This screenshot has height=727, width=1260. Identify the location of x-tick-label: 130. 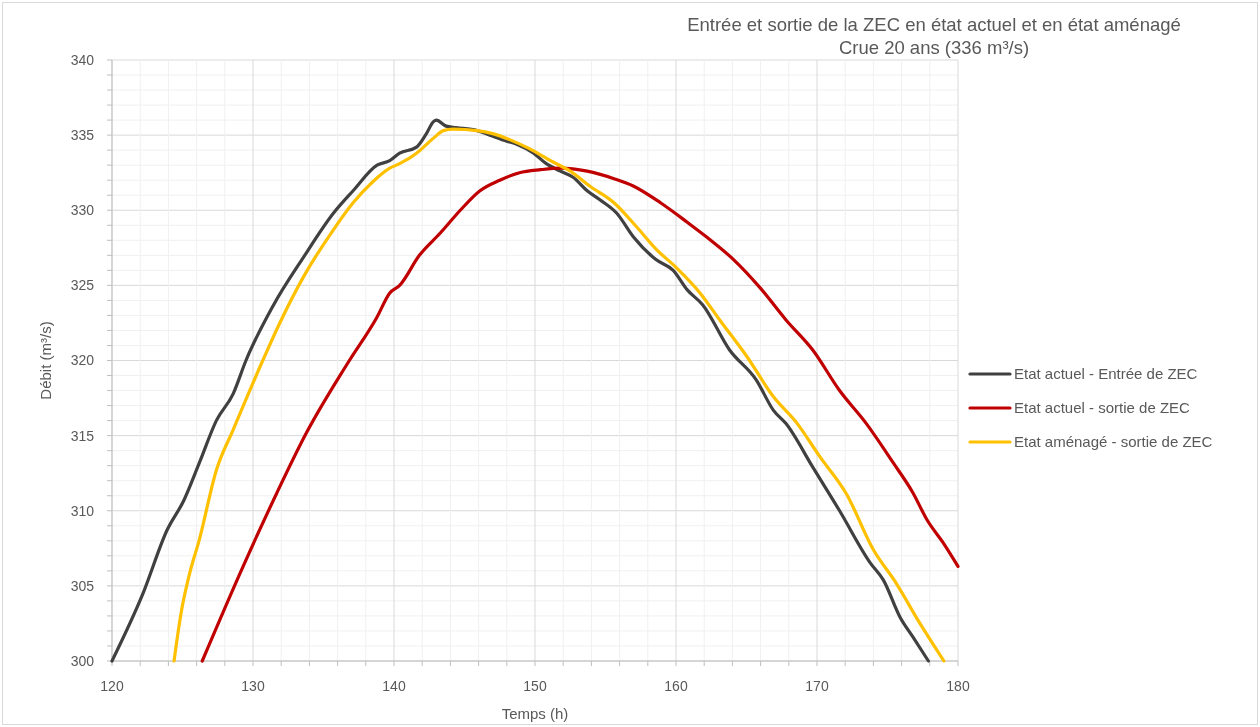
(253, 685).